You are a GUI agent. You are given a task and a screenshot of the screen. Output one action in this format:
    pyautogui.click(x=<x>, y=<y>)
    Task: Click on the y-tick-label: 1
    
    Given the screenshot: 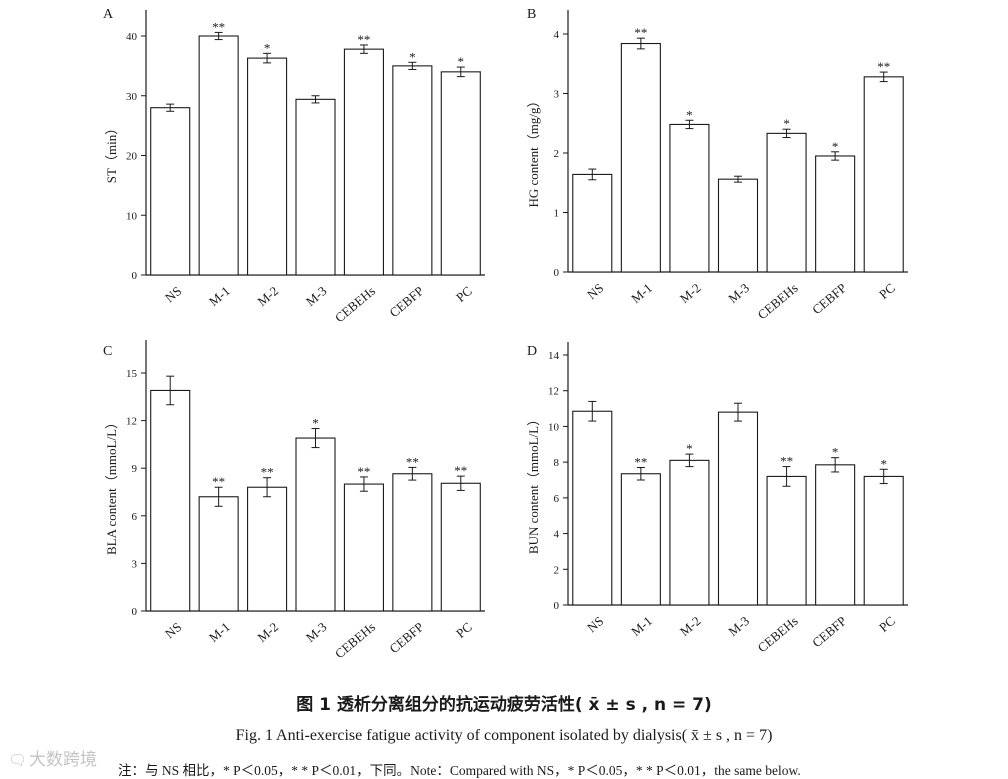 What is the action you would take?
    pyautogui.click(x=557, y=214)
    